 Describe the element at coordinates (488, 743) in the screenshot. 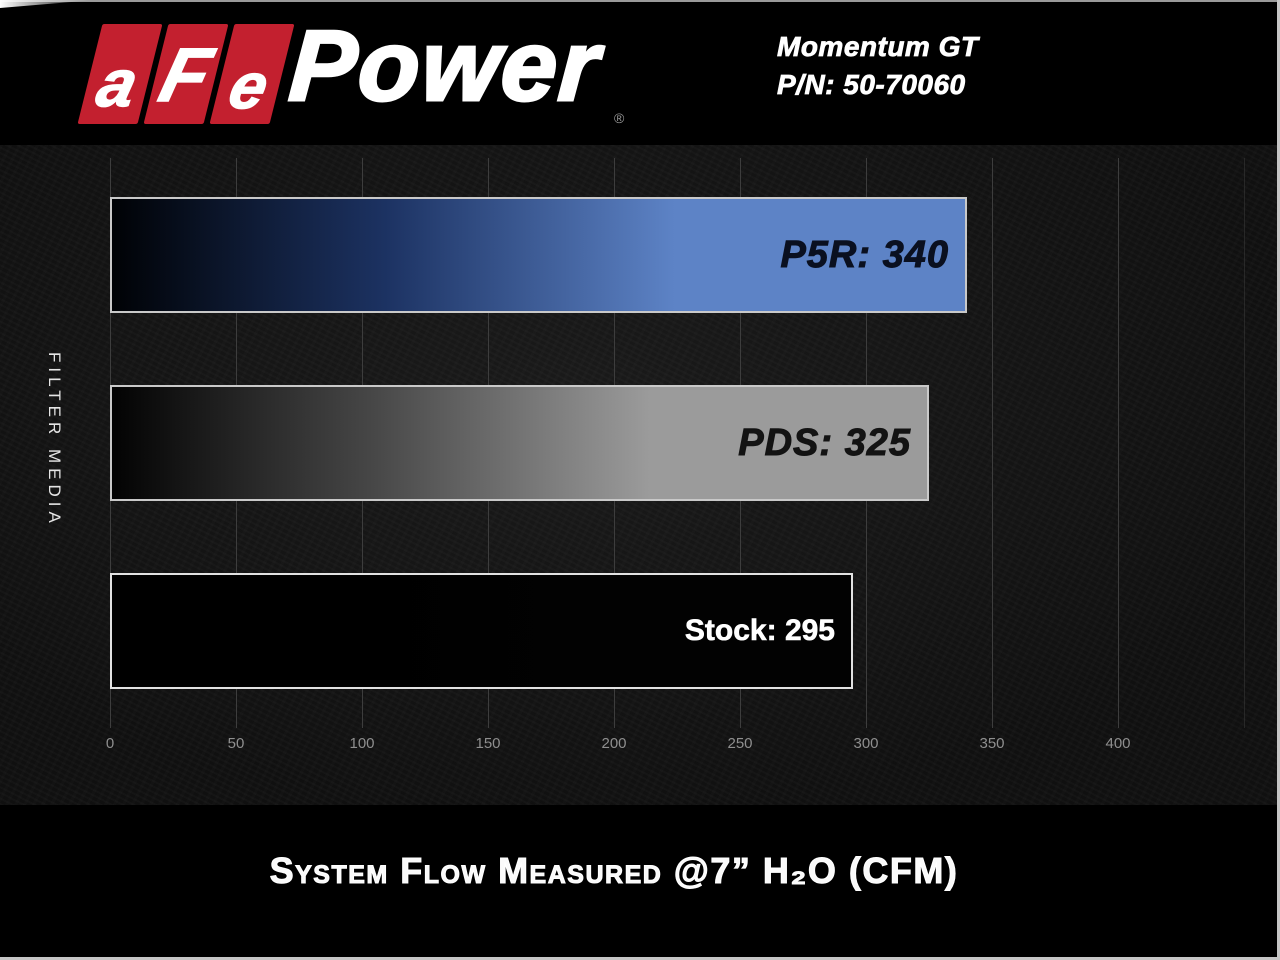

I see `x-tick-label: 150` at that location.